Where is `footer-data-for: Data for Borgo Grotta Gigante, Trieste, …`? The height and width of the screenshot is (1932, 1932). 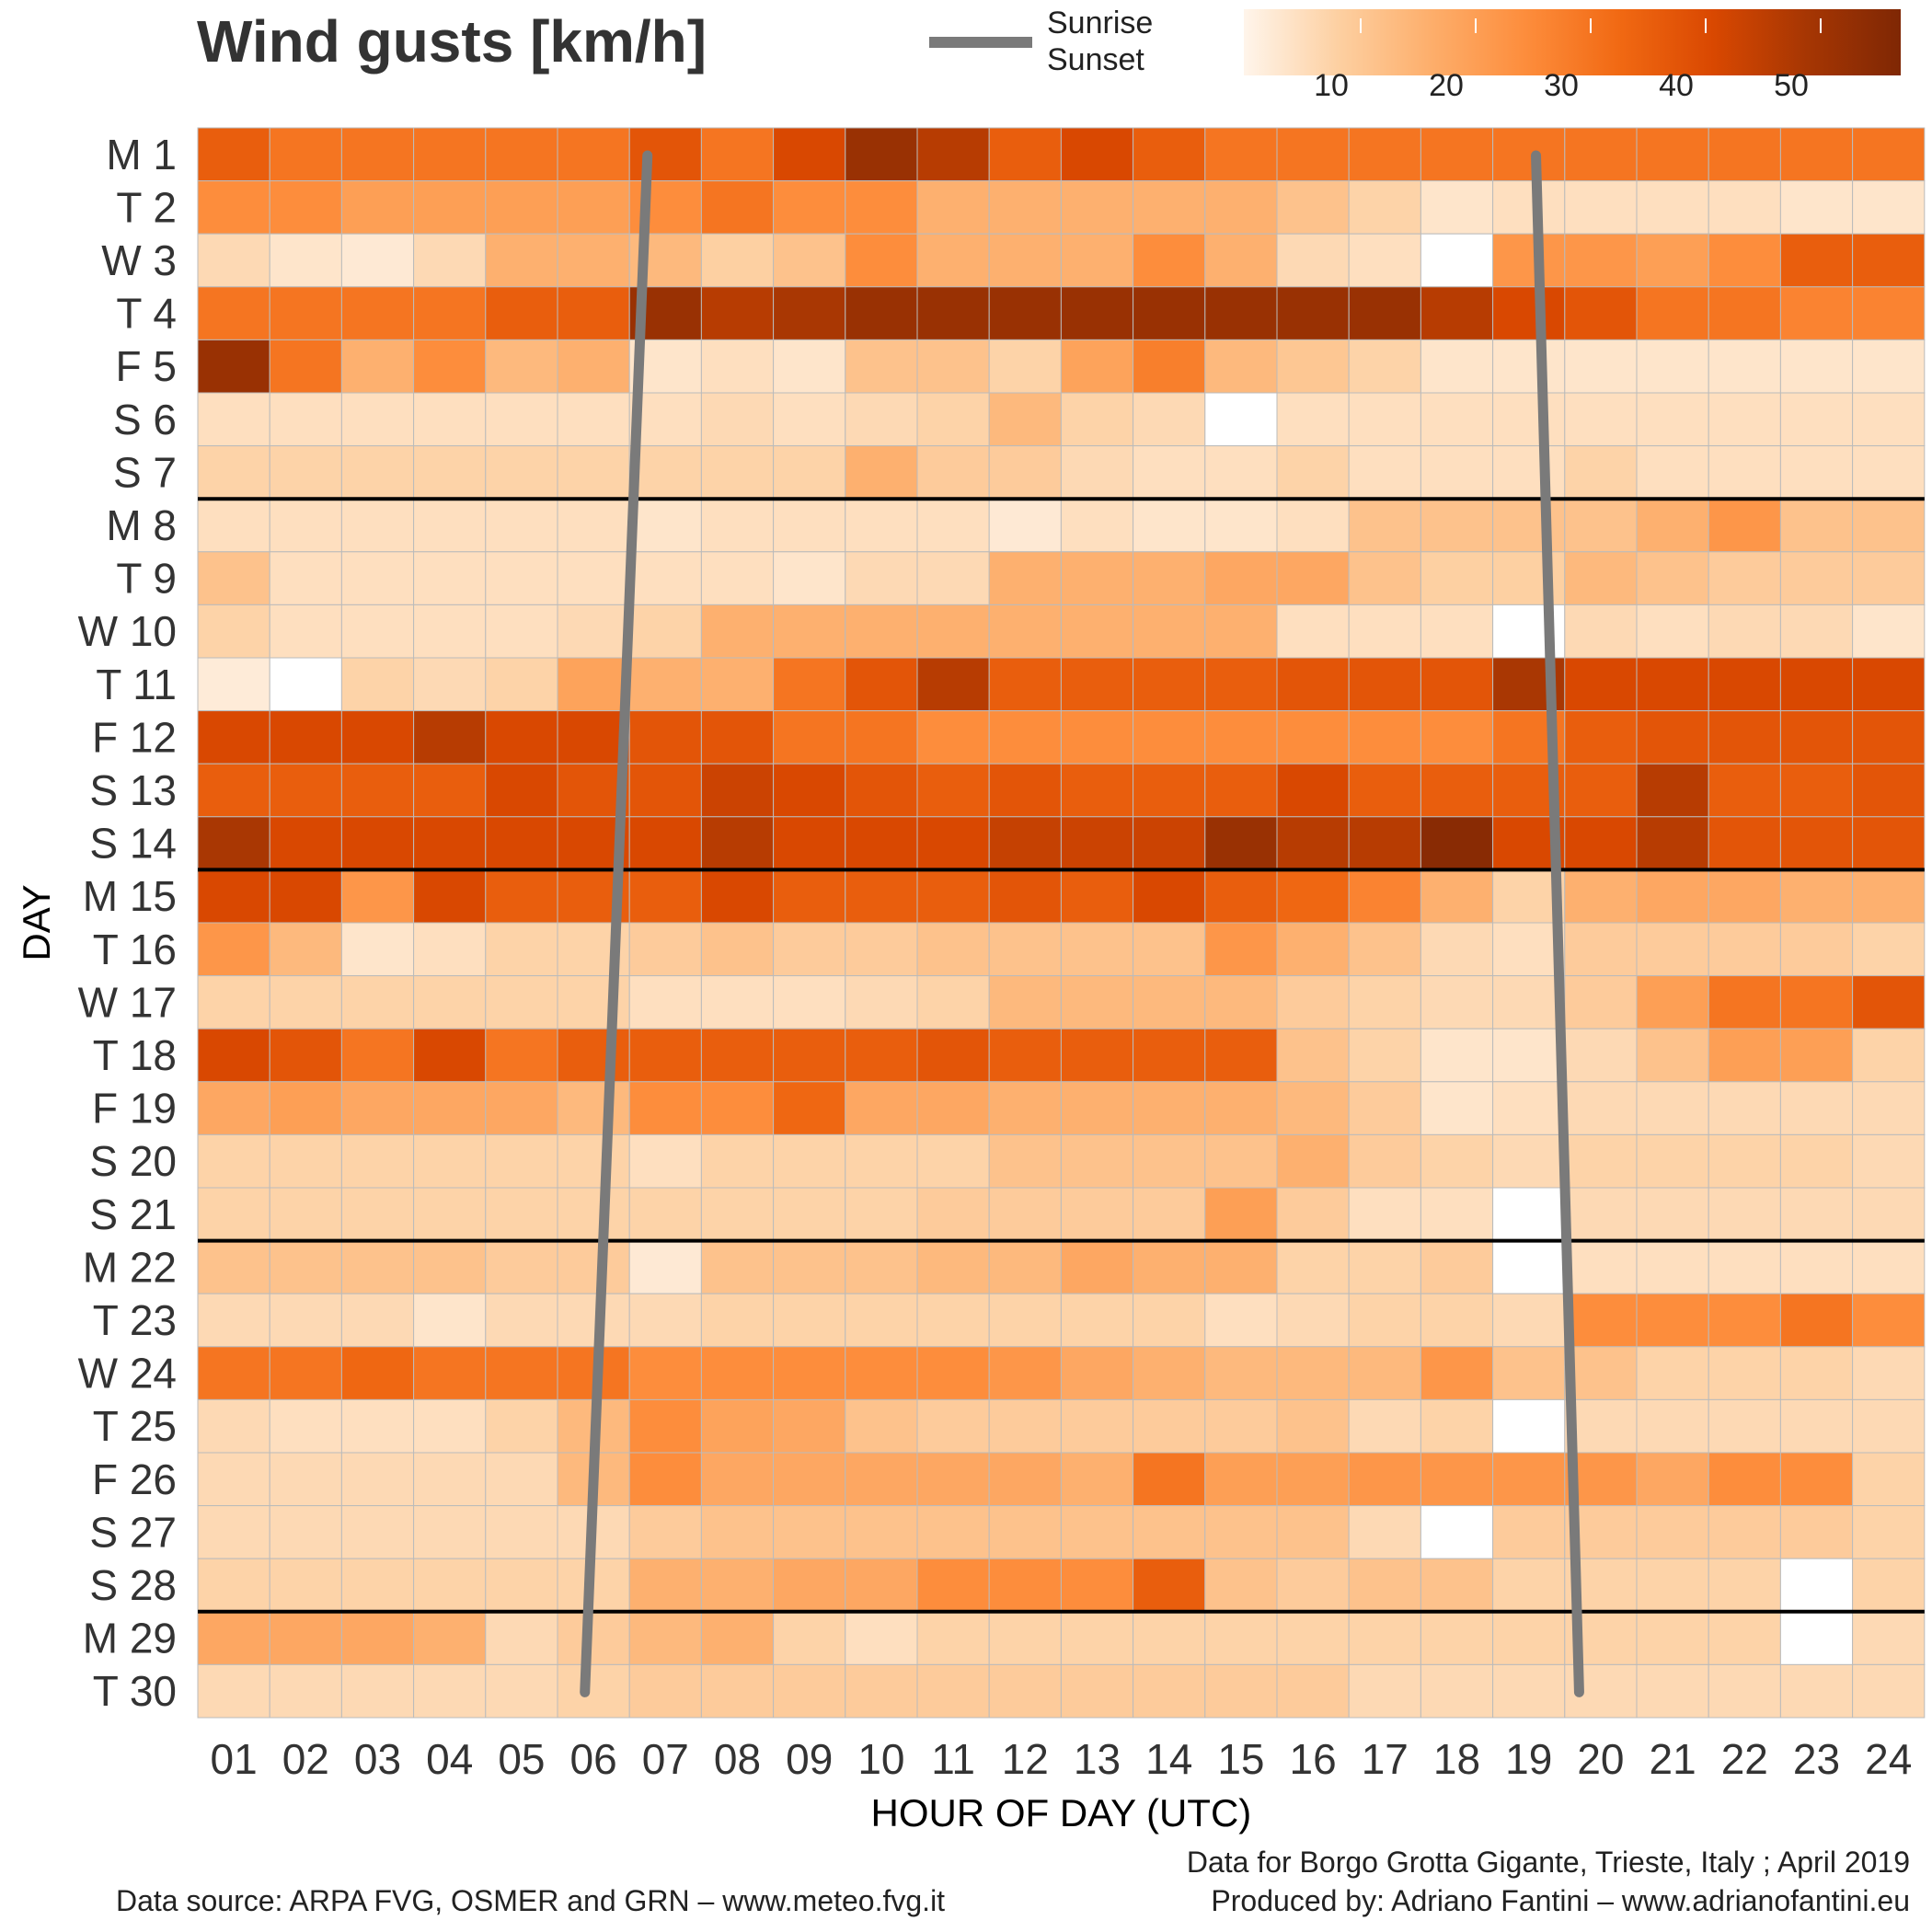
footer-data-for: Data for Borgo Grotta Gigante, Trieste, … is located at coordinates (1548, 1862).